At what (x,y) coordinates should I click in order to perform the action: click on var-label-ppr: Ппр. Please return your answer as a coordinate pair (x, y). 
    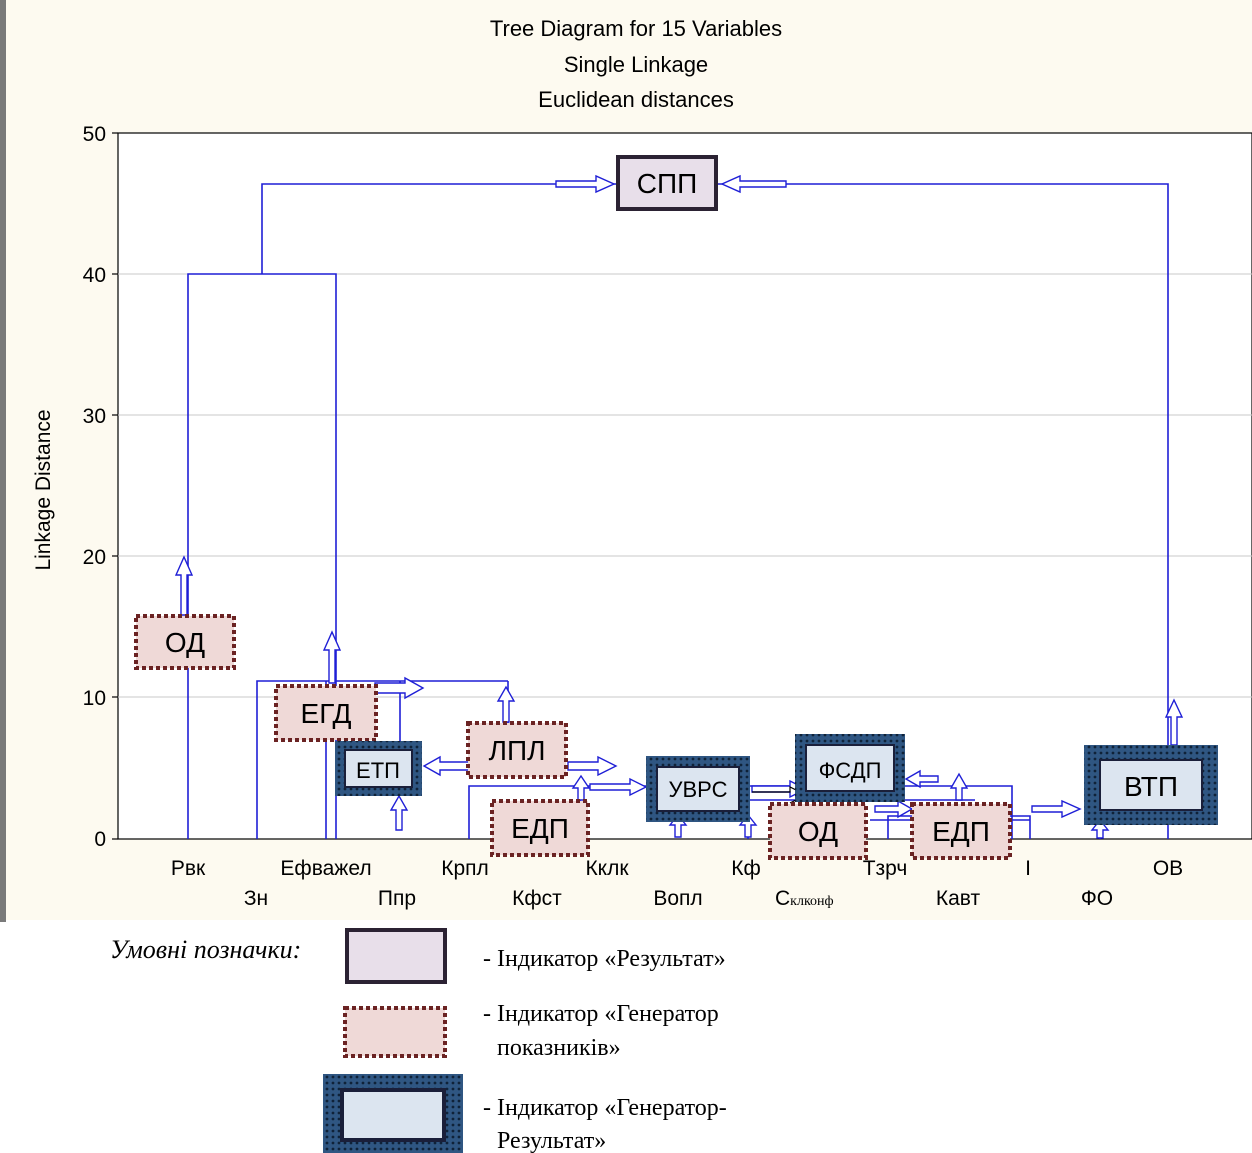
    Looking at the image, I should click on (397, 898).